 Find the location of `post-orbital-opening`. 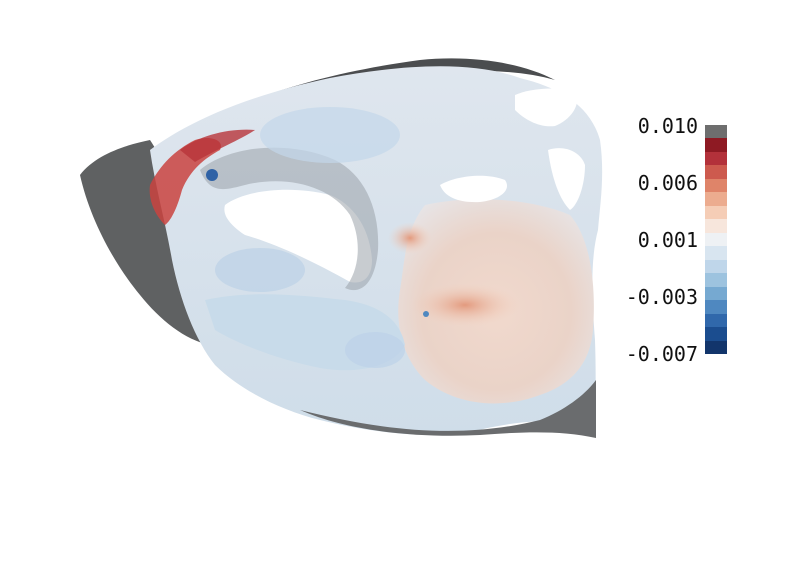

post-orbital-opening is located at coordinates (474, 189).